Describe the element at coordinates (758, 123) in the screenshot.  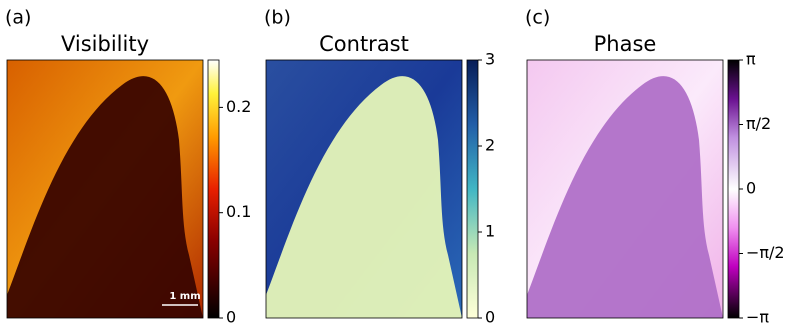
I see `colorbar-tick-label: π/2` at that location.